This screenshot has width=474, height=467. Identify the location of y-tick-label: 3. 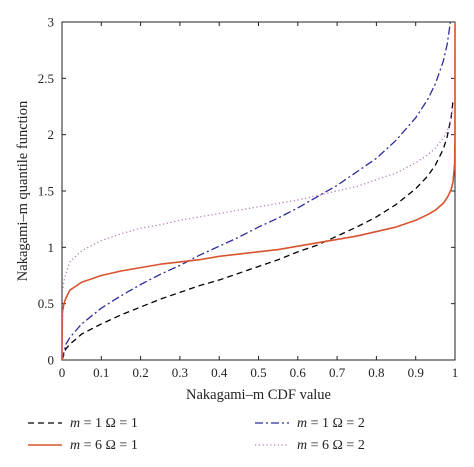
(51, 22).